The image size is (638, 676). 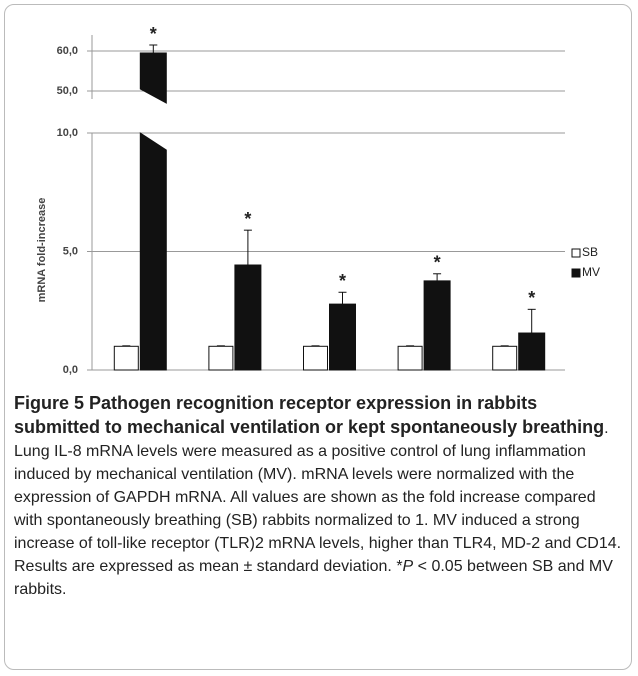 I want to click on x-tick-label: MD2, so click(x=328, y=379).